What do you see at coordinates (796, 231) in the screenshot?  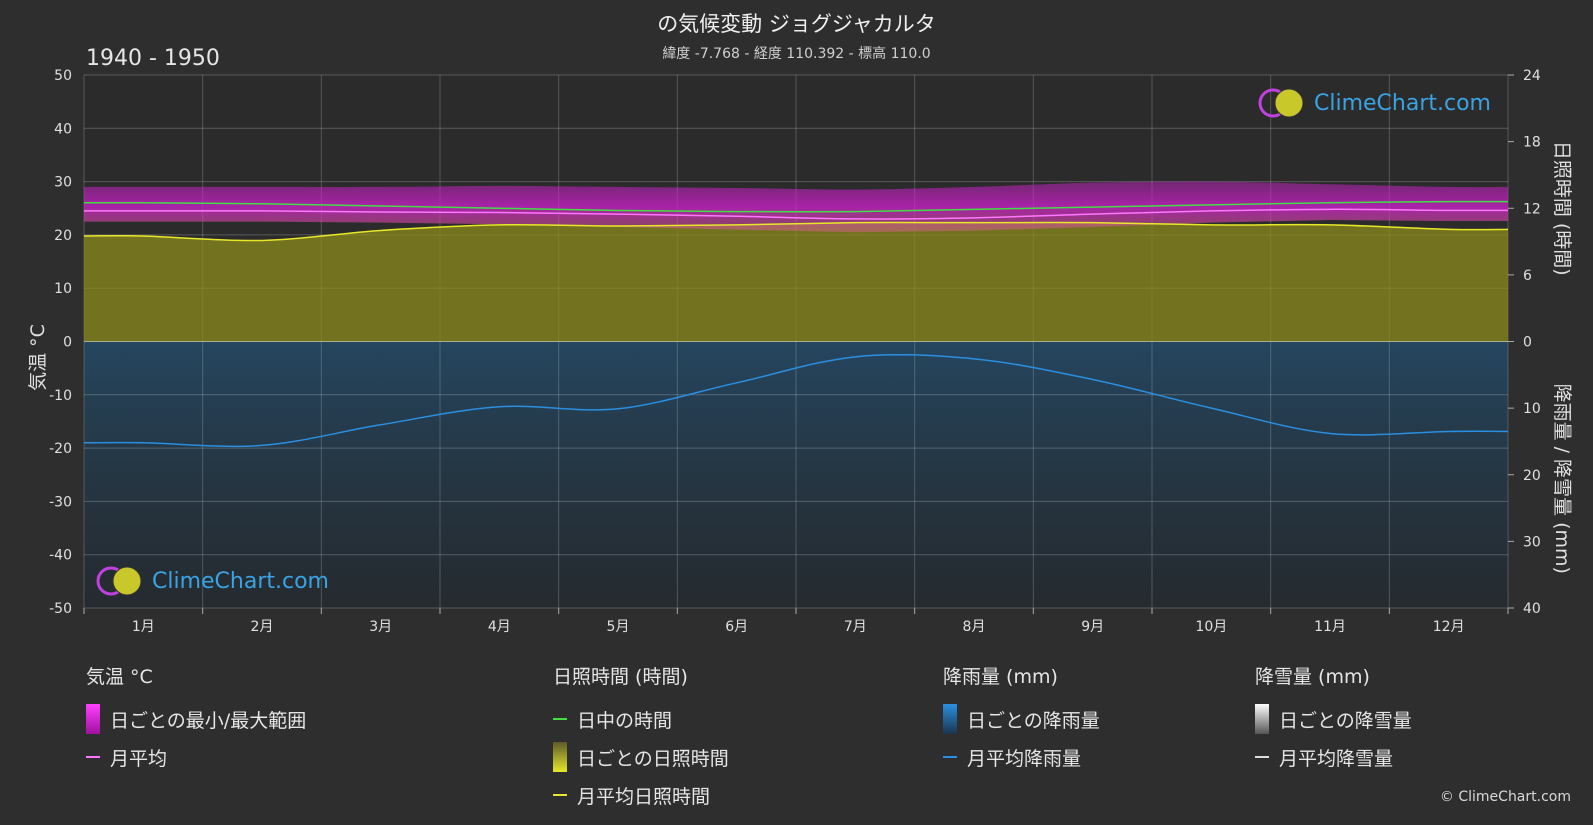 I see `sunshine-mean-line` at bounding box center [796, 231].